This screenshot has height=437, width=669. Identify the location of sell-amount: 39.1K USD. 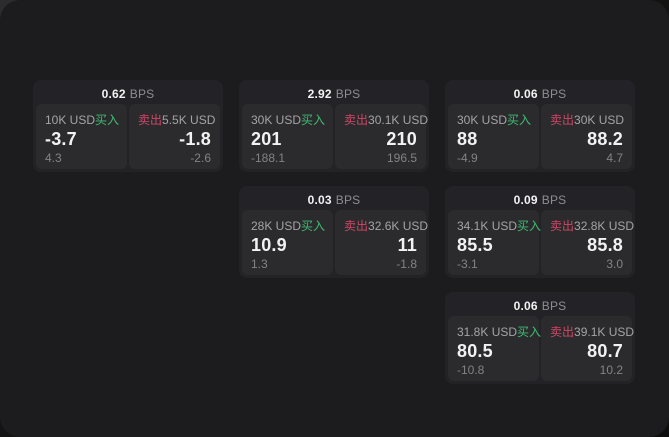
(604, 331).